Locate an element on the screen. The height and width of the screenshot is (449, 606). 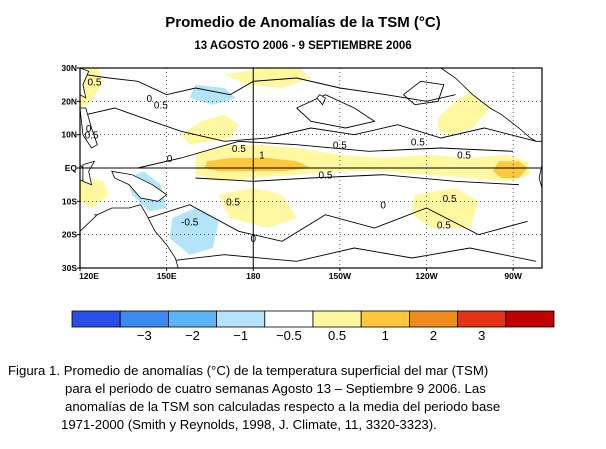
x-tick-label: 150E is located at coordinates (167, 276).